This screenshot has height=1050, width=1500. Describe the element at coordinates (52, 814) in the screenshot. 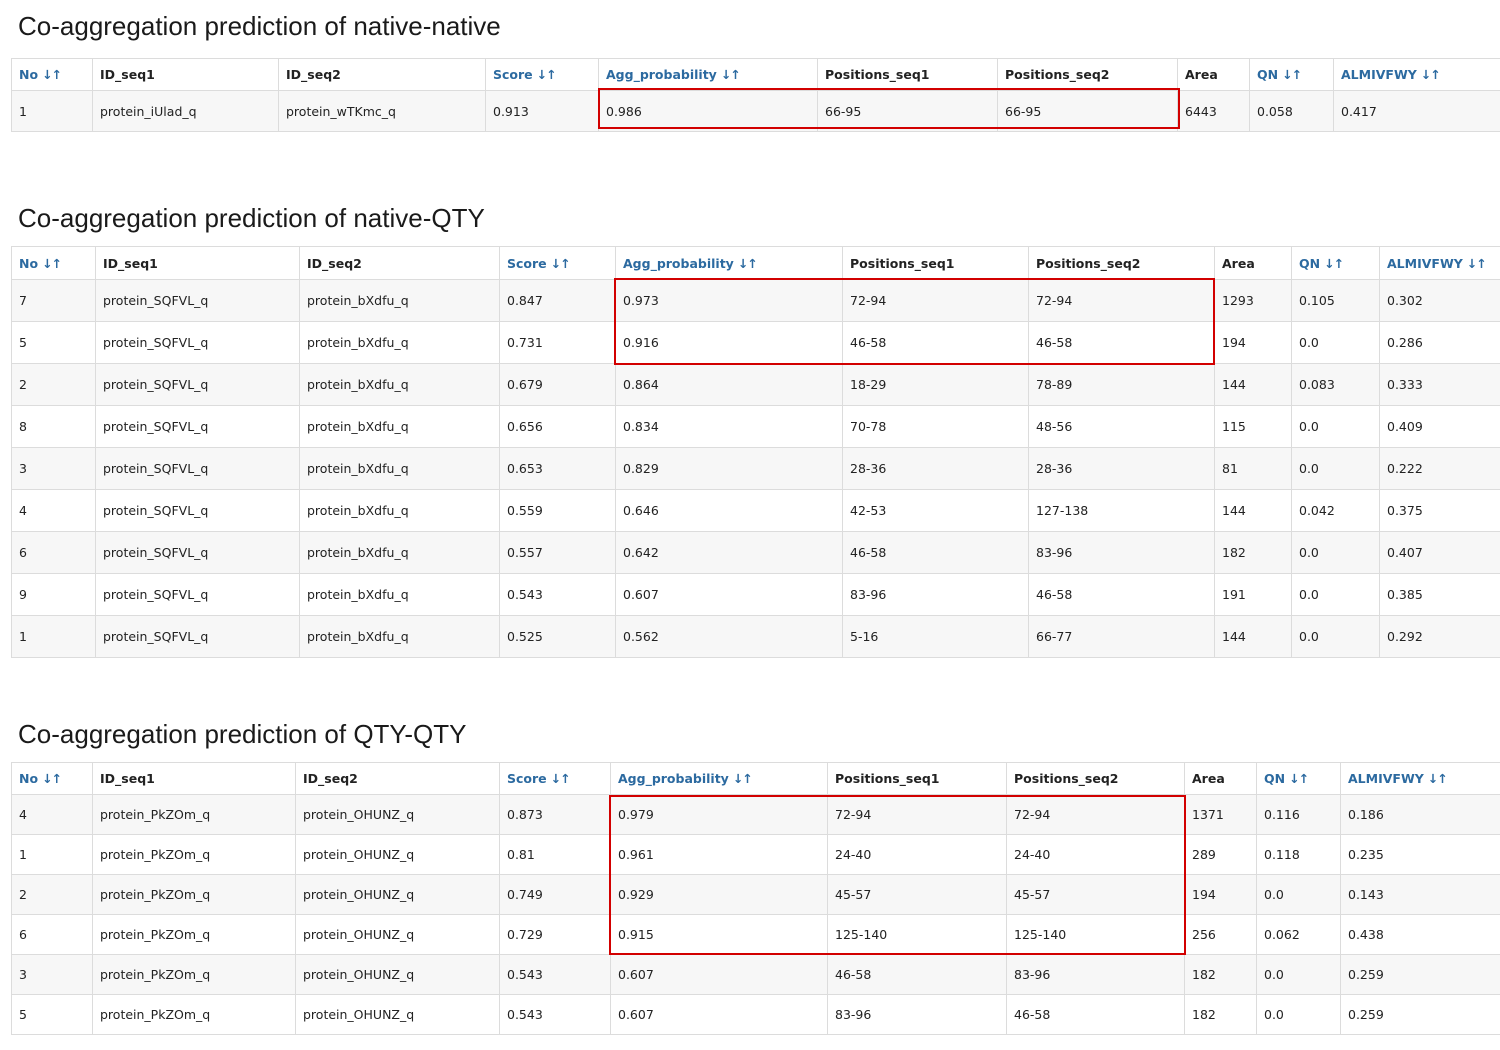

I see `cell-no: 4` at that location.